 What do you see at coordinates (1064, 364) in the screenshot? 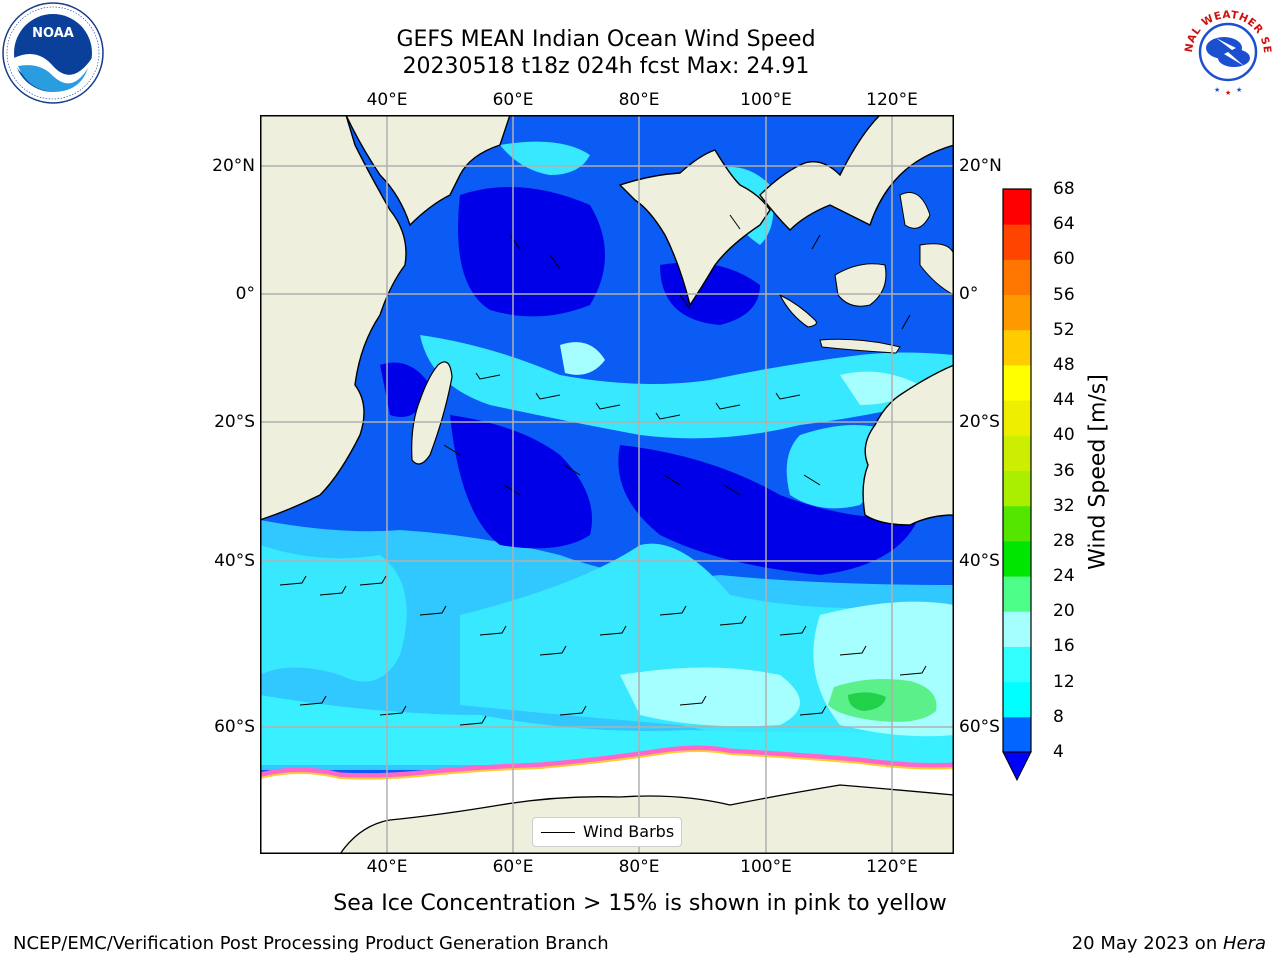
I see `colorbar-tick: 48` at bounding box center [1064, 364].